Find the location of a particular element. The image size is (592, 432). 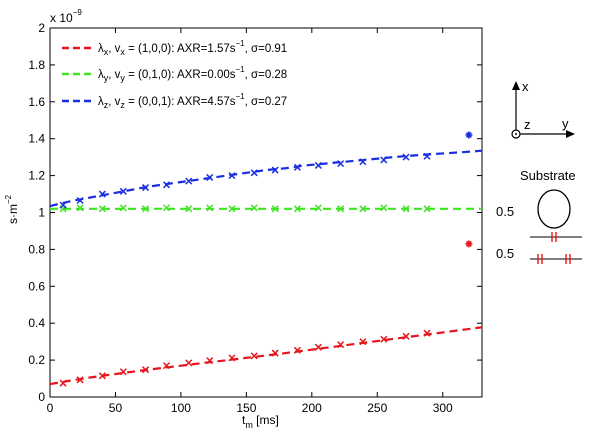

y-tick-label: 1.4 is located at coordinates (36, 139).